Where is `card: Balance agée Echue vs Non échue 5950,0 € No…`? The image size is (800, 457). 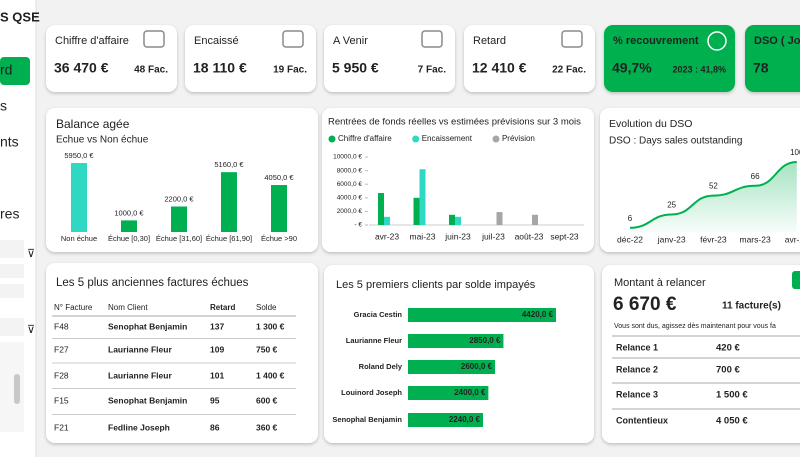 card: Balance agée Echue vs Non échue 5950,0 € No… is located at coordinates (182, 180).